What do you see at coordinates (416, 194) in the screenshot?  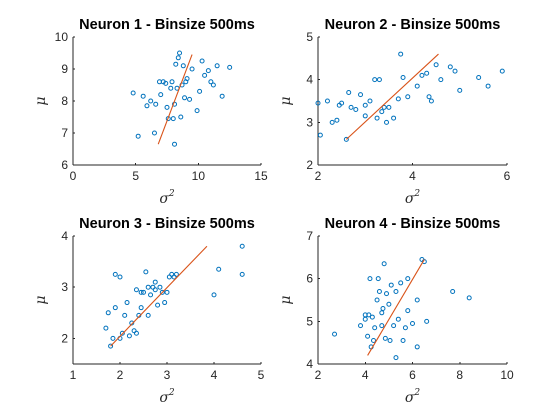 I see `panel-2-x-label-sup: 2` at bounding box center [416, 194].